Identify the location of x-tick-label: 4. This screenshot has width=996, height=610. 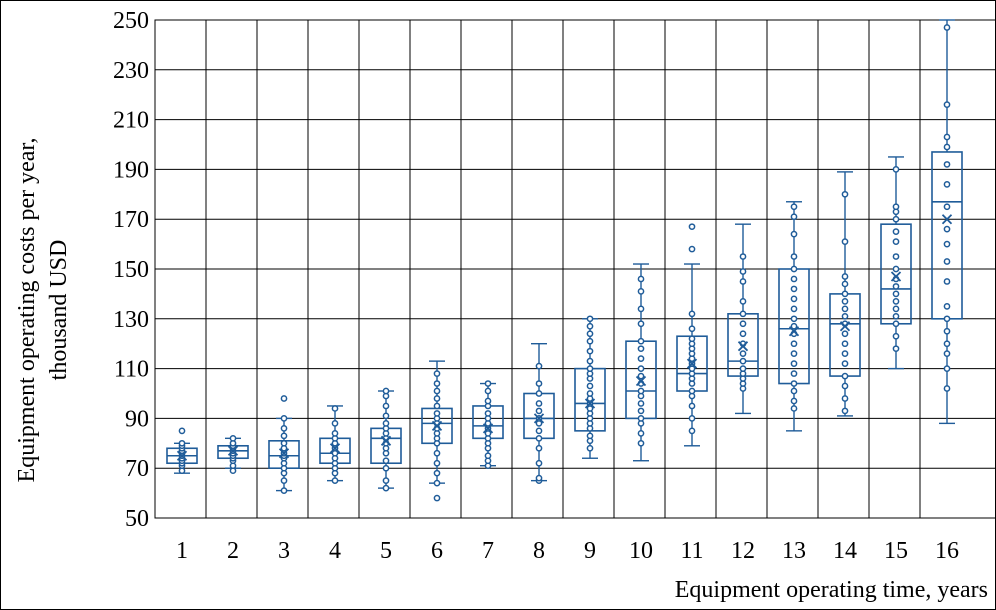
(335, 551).